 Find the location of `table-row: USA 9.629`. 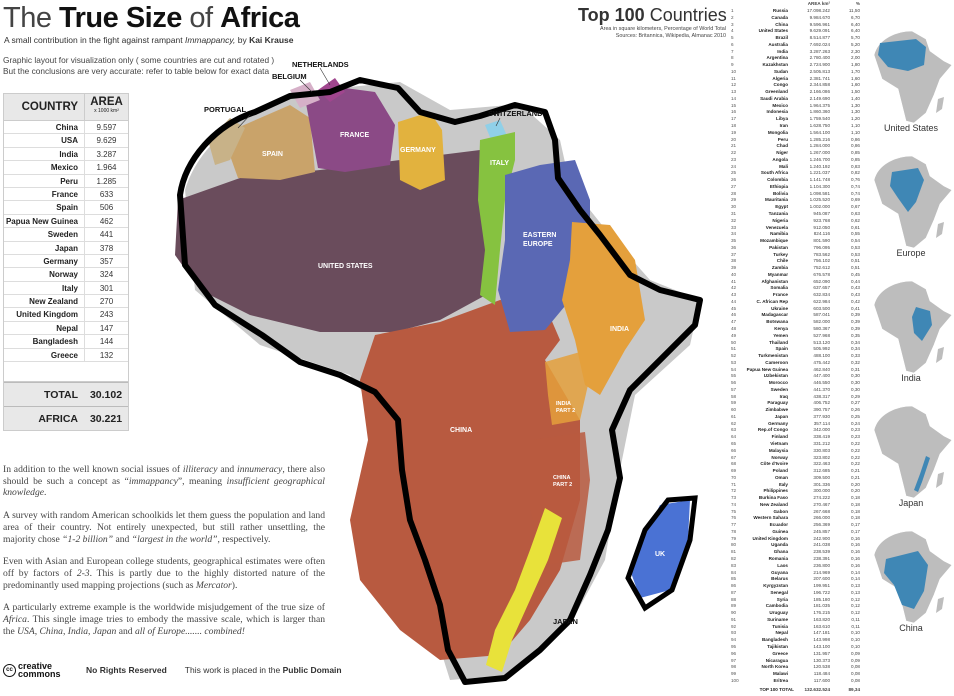

table-row: USA 9.629 is located at coordinates (66, 141).